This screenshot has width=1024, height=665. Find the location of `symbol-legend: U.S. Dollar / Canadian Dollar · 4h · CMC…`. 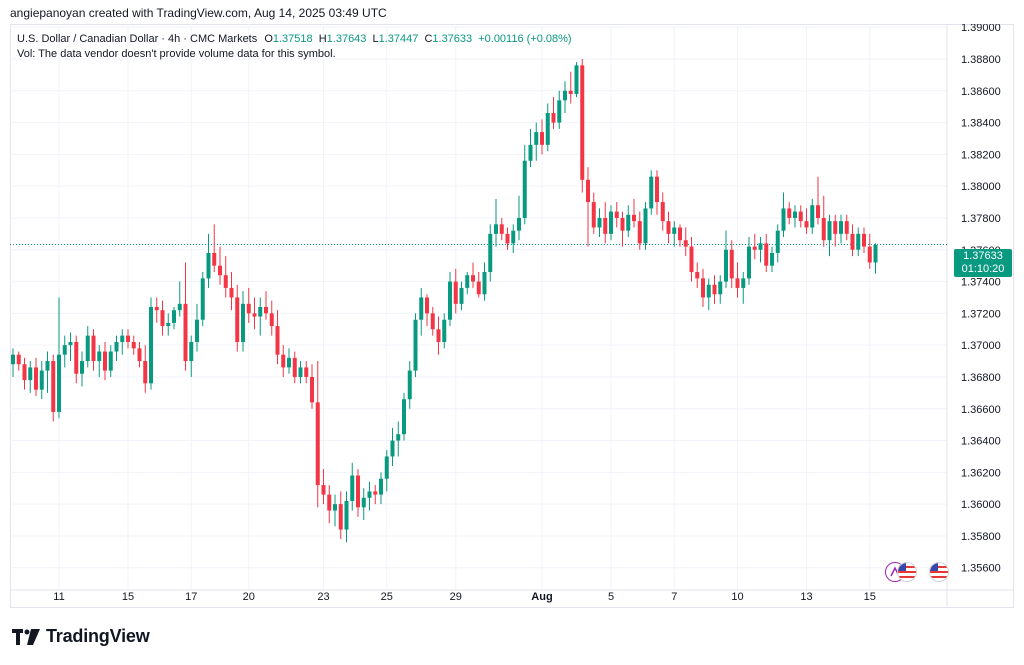

symbol-legend: U.S. Dollar / Canadian Dollar · 4h · CMC… is located at coordinates (294, 47).